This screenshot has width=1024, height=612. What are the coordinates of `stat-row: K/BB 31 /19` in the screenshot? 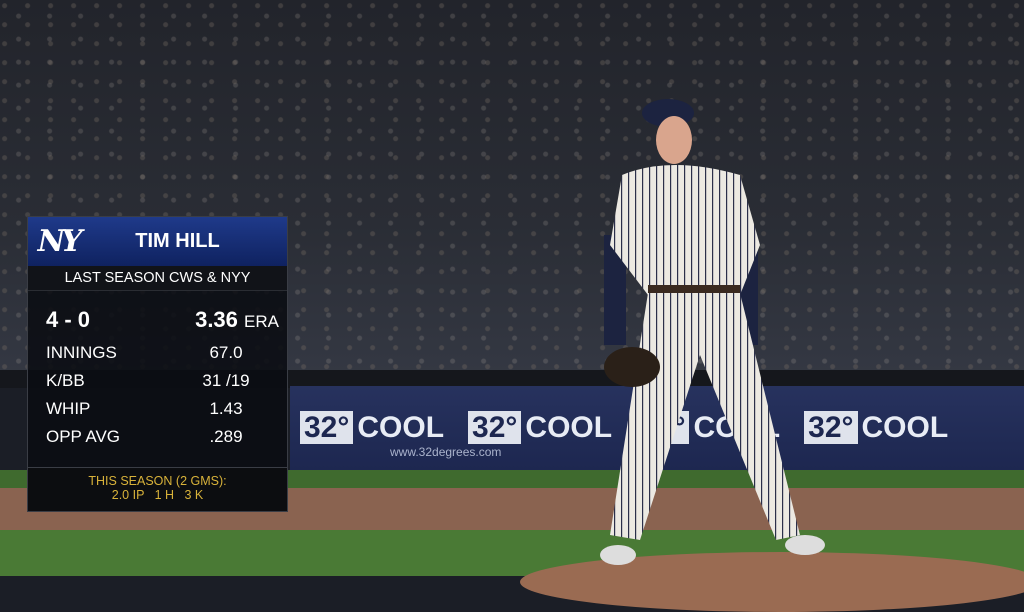 It's located at (148, 380).